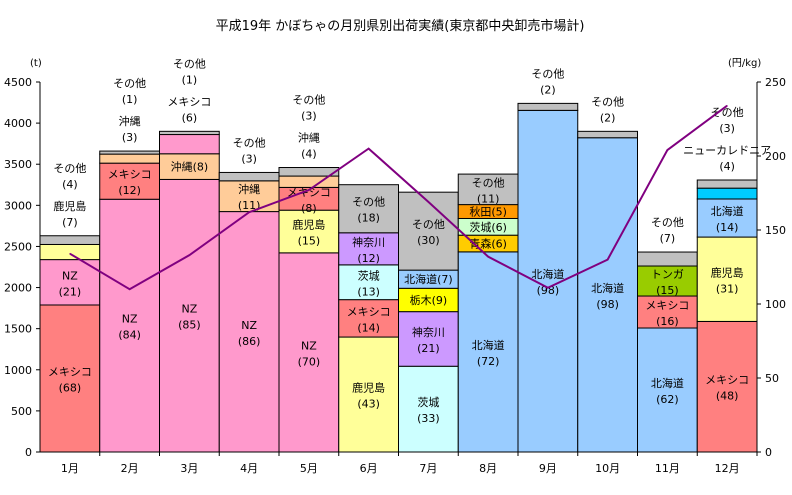 The height and width of the screenshot is (495, 792). I want to click on segment-label: 沖縄, so click(249, 189).